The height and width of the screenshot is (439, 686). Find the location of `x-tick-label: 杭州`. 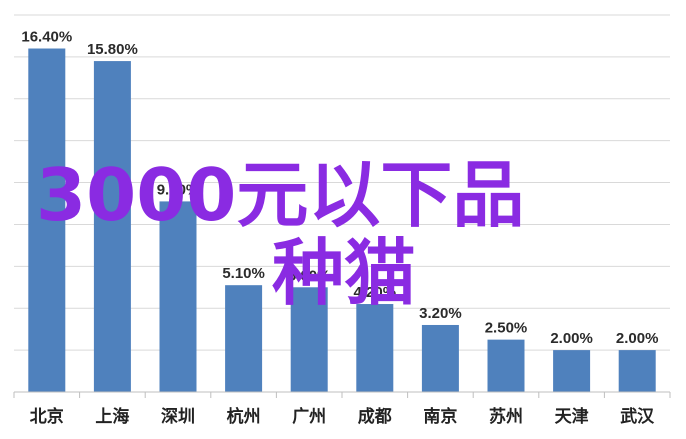

x-tick-label: 杭州 is located at coordinates (244, 416).